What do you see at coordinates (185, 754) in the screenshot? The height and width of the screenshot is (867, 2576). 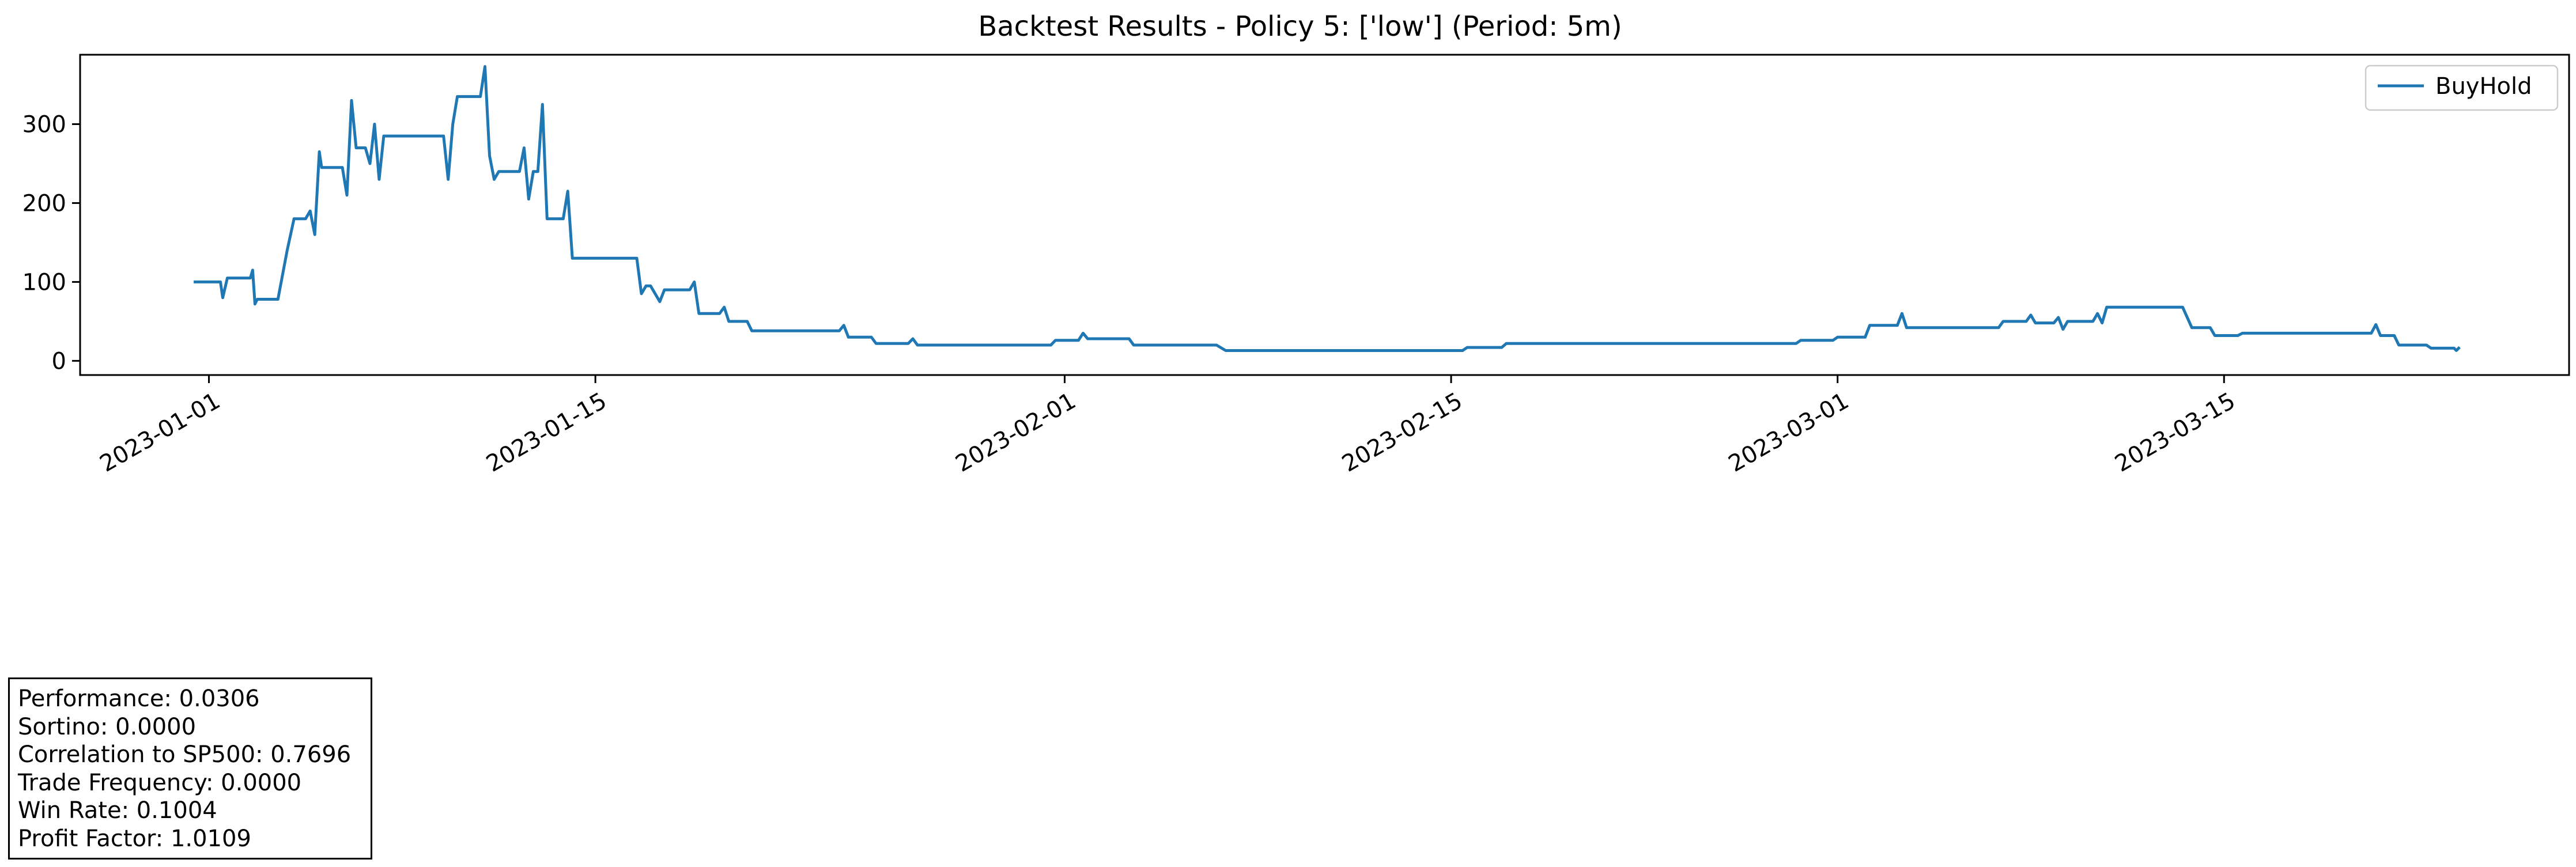 I see `stat-correlation: Correlation to SP500: 0.7696` at bounding box center [185, 754].